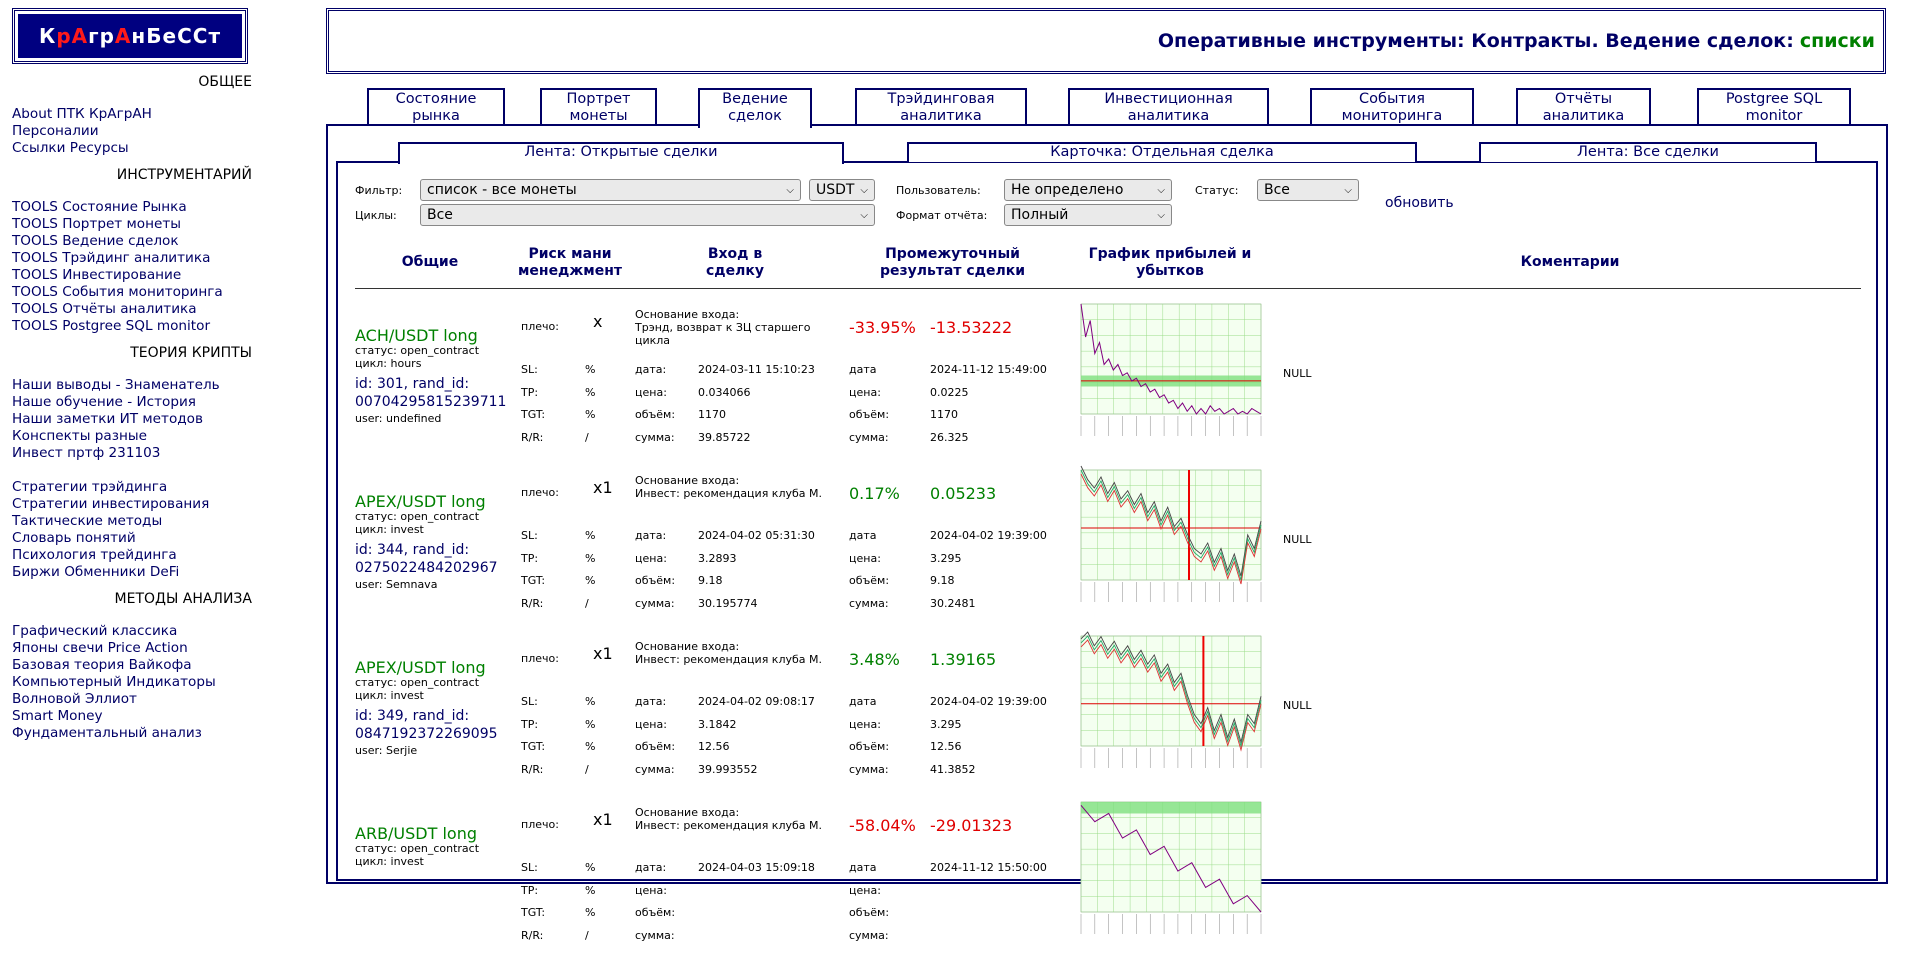 The image size is (1907, 954). Describe the element at coordinates (74, 538) in the screenshot. I see `sidebar-link: Словарь понятий` at that location.